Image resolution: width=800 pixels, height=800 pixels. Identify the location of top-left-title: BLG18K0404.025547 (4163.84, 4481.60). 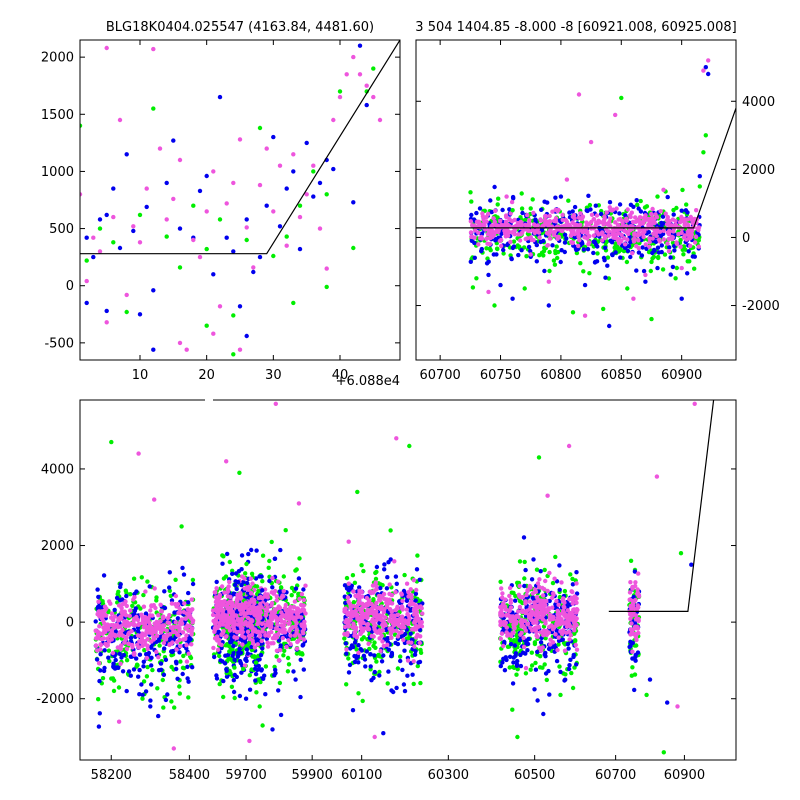
(240, 27).